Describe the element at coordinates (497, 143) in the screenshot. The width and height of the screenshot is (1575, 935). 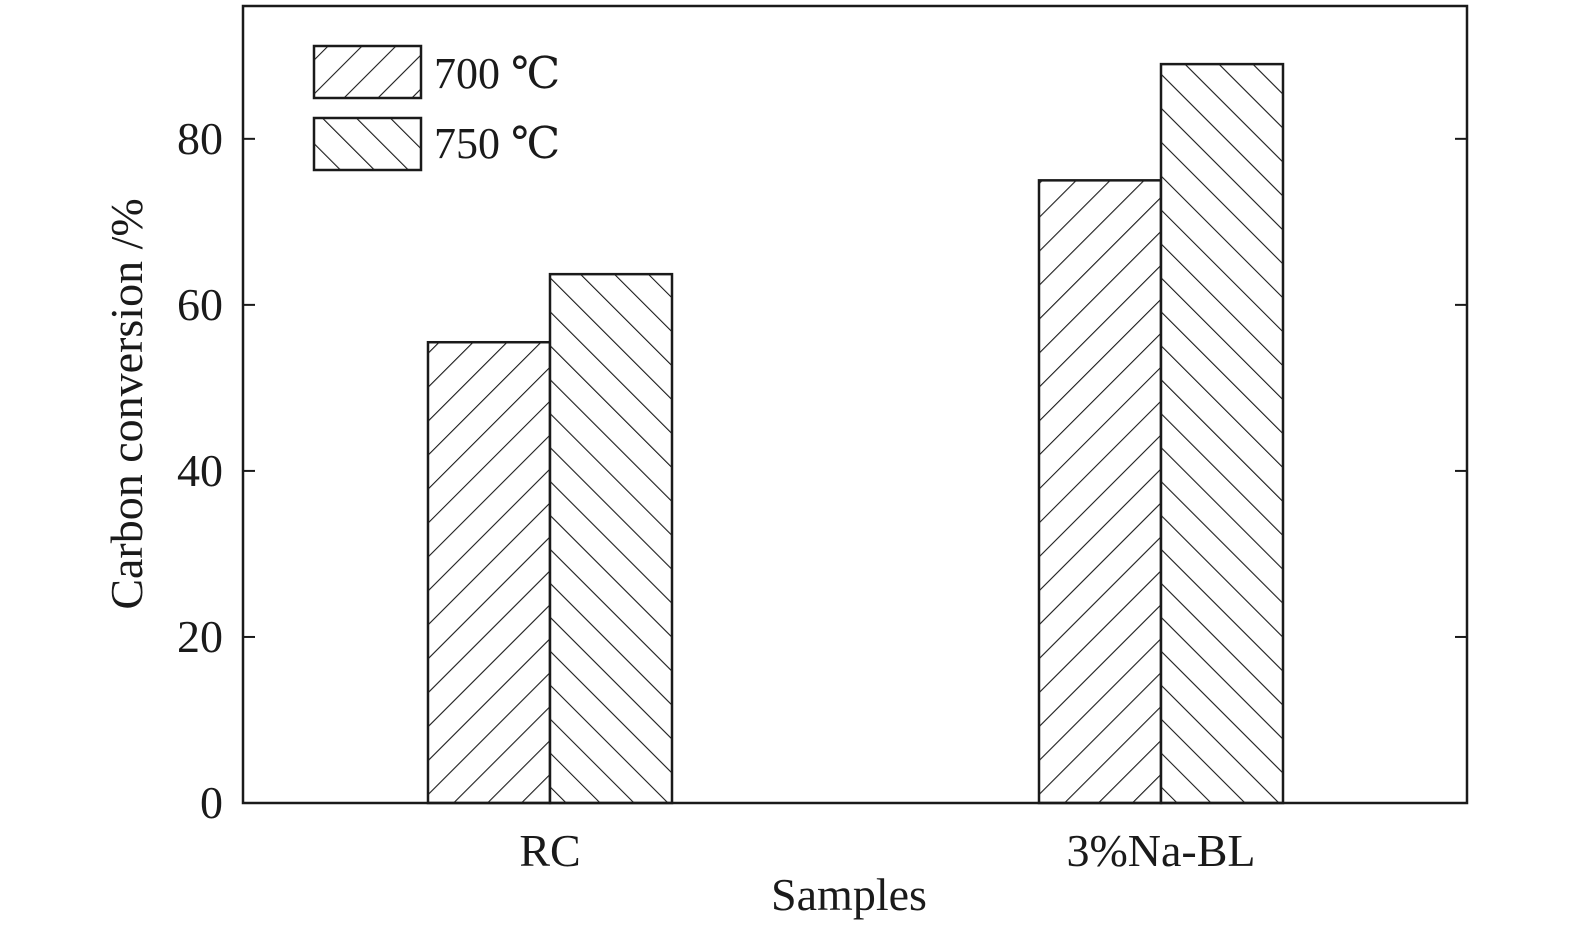
I see `legend-label-750: 750 ℃` at that location.